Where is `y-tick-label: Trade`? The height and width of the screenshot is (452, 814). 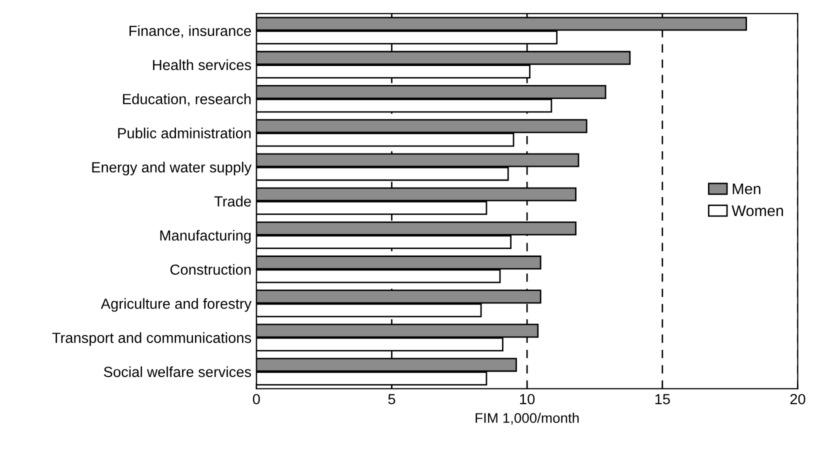
y-tick-label: Trade is located at coordinates (232, 201).